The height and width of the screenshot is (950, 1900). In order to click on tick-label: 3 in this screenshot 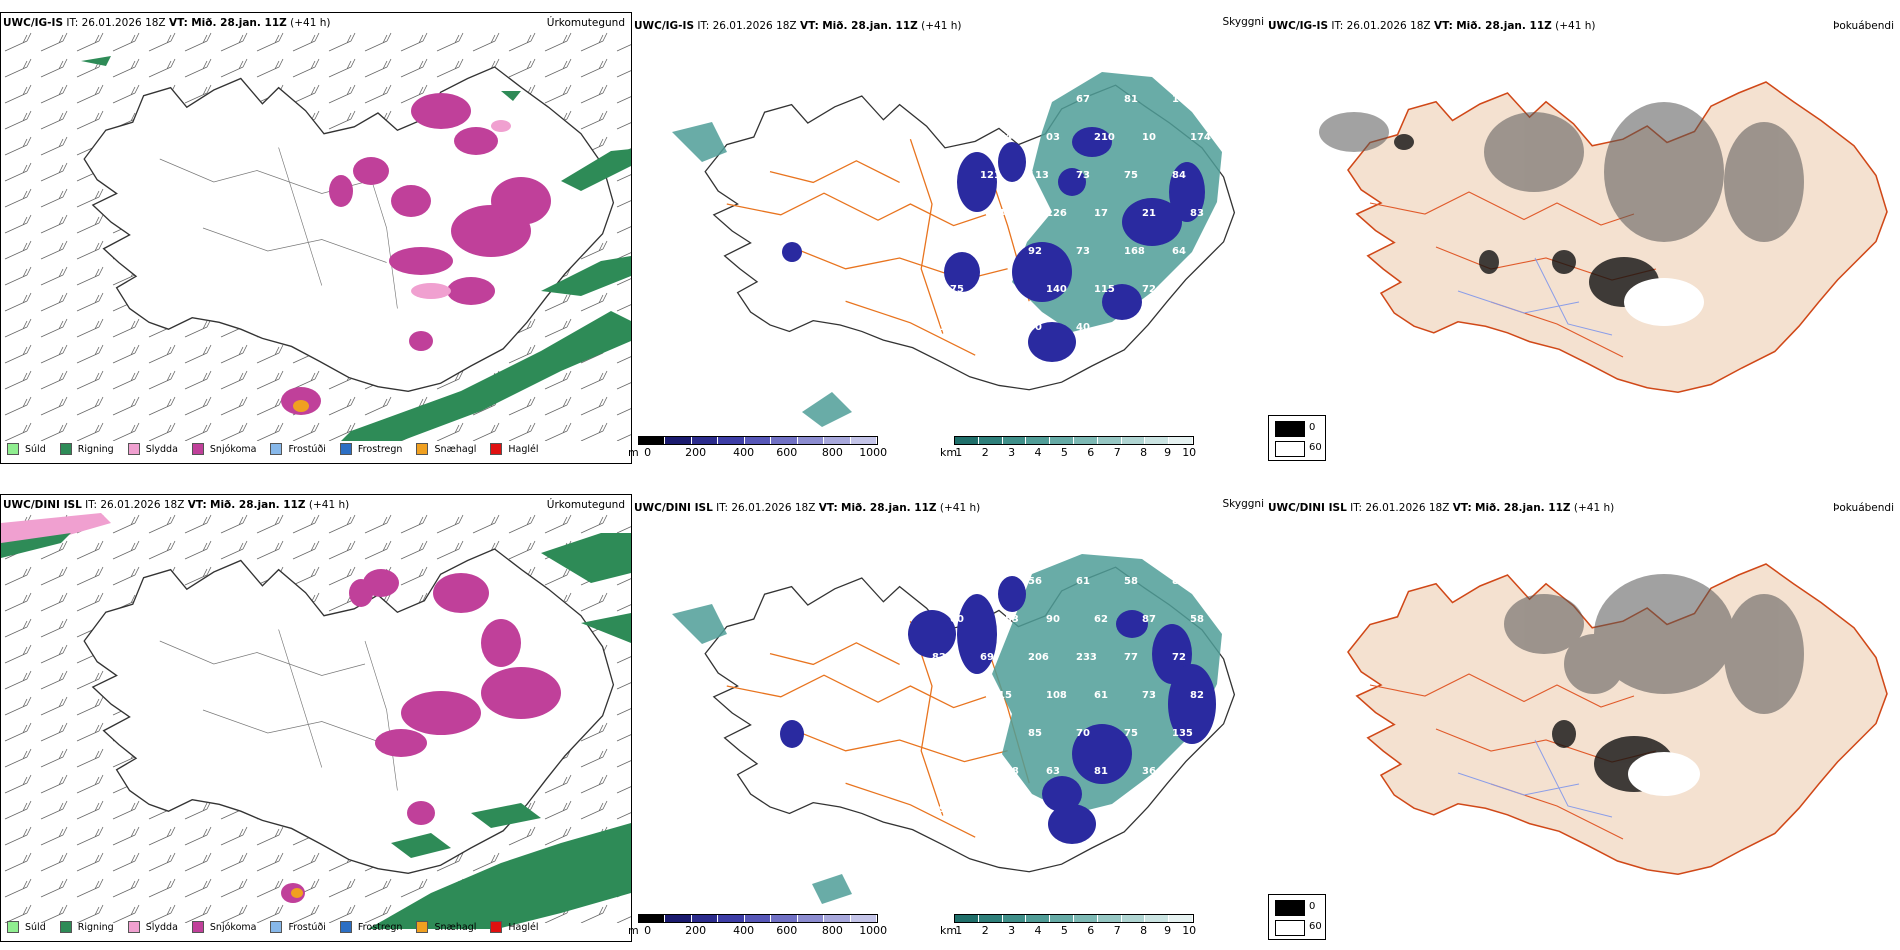, I will do `click(1012, 930)`.